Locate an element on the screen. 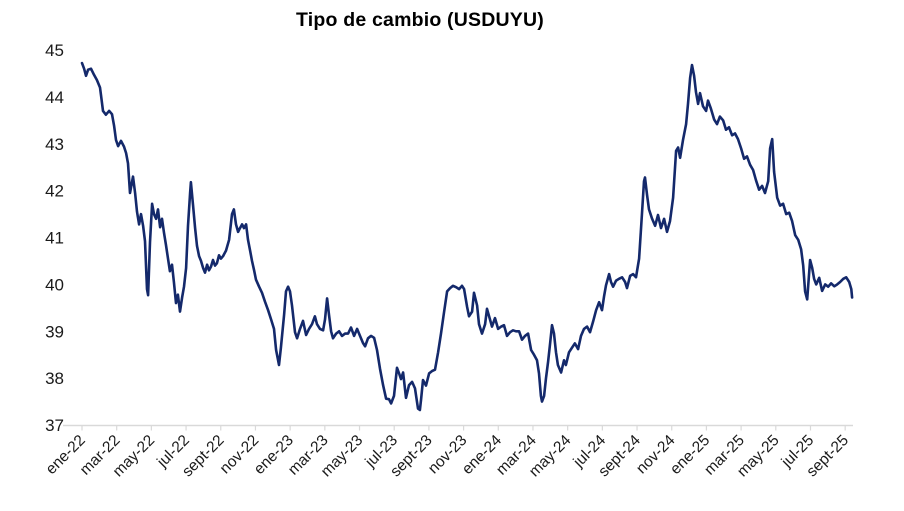 This screenshot has width=904, height=511. y-axis-tick-label: 45 is located at coordinates (54, 50).